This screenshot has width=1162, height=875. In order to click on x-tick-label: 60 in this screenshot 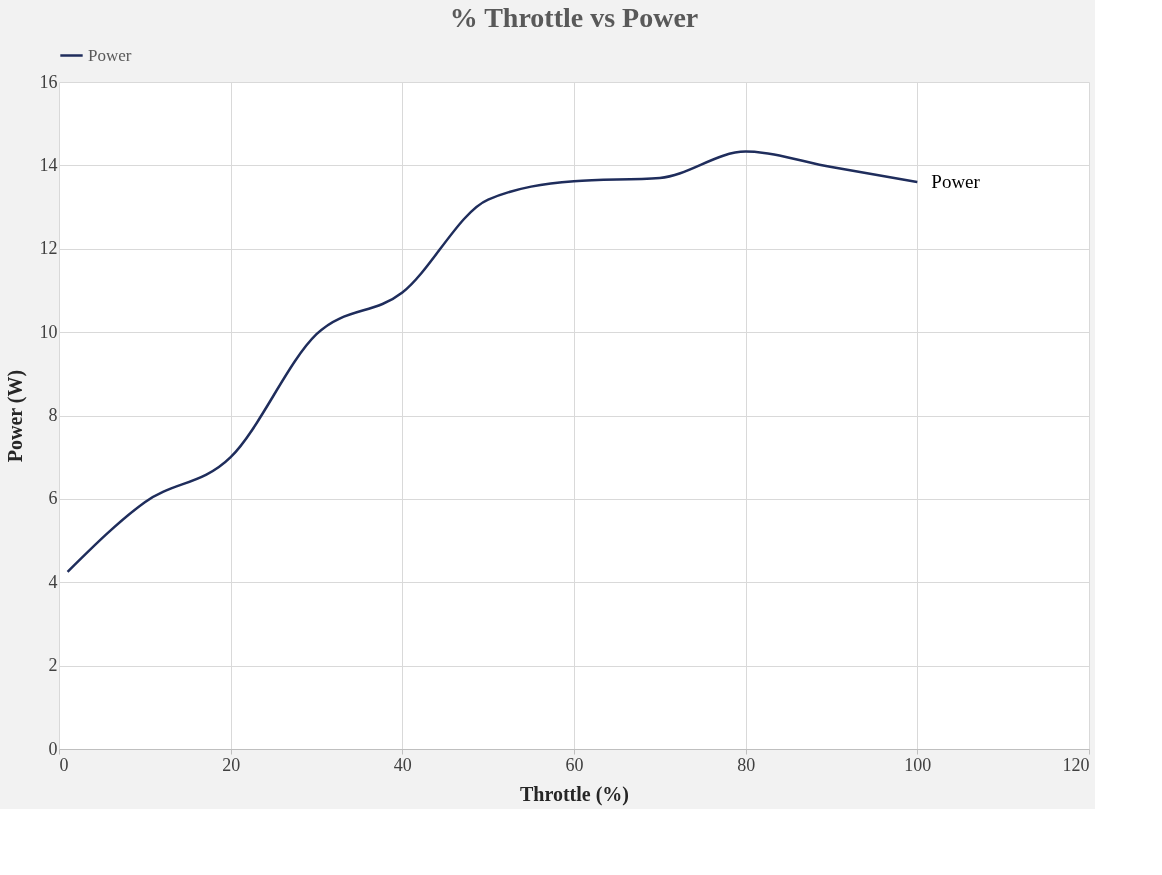, I will do `click(574, 764)`.